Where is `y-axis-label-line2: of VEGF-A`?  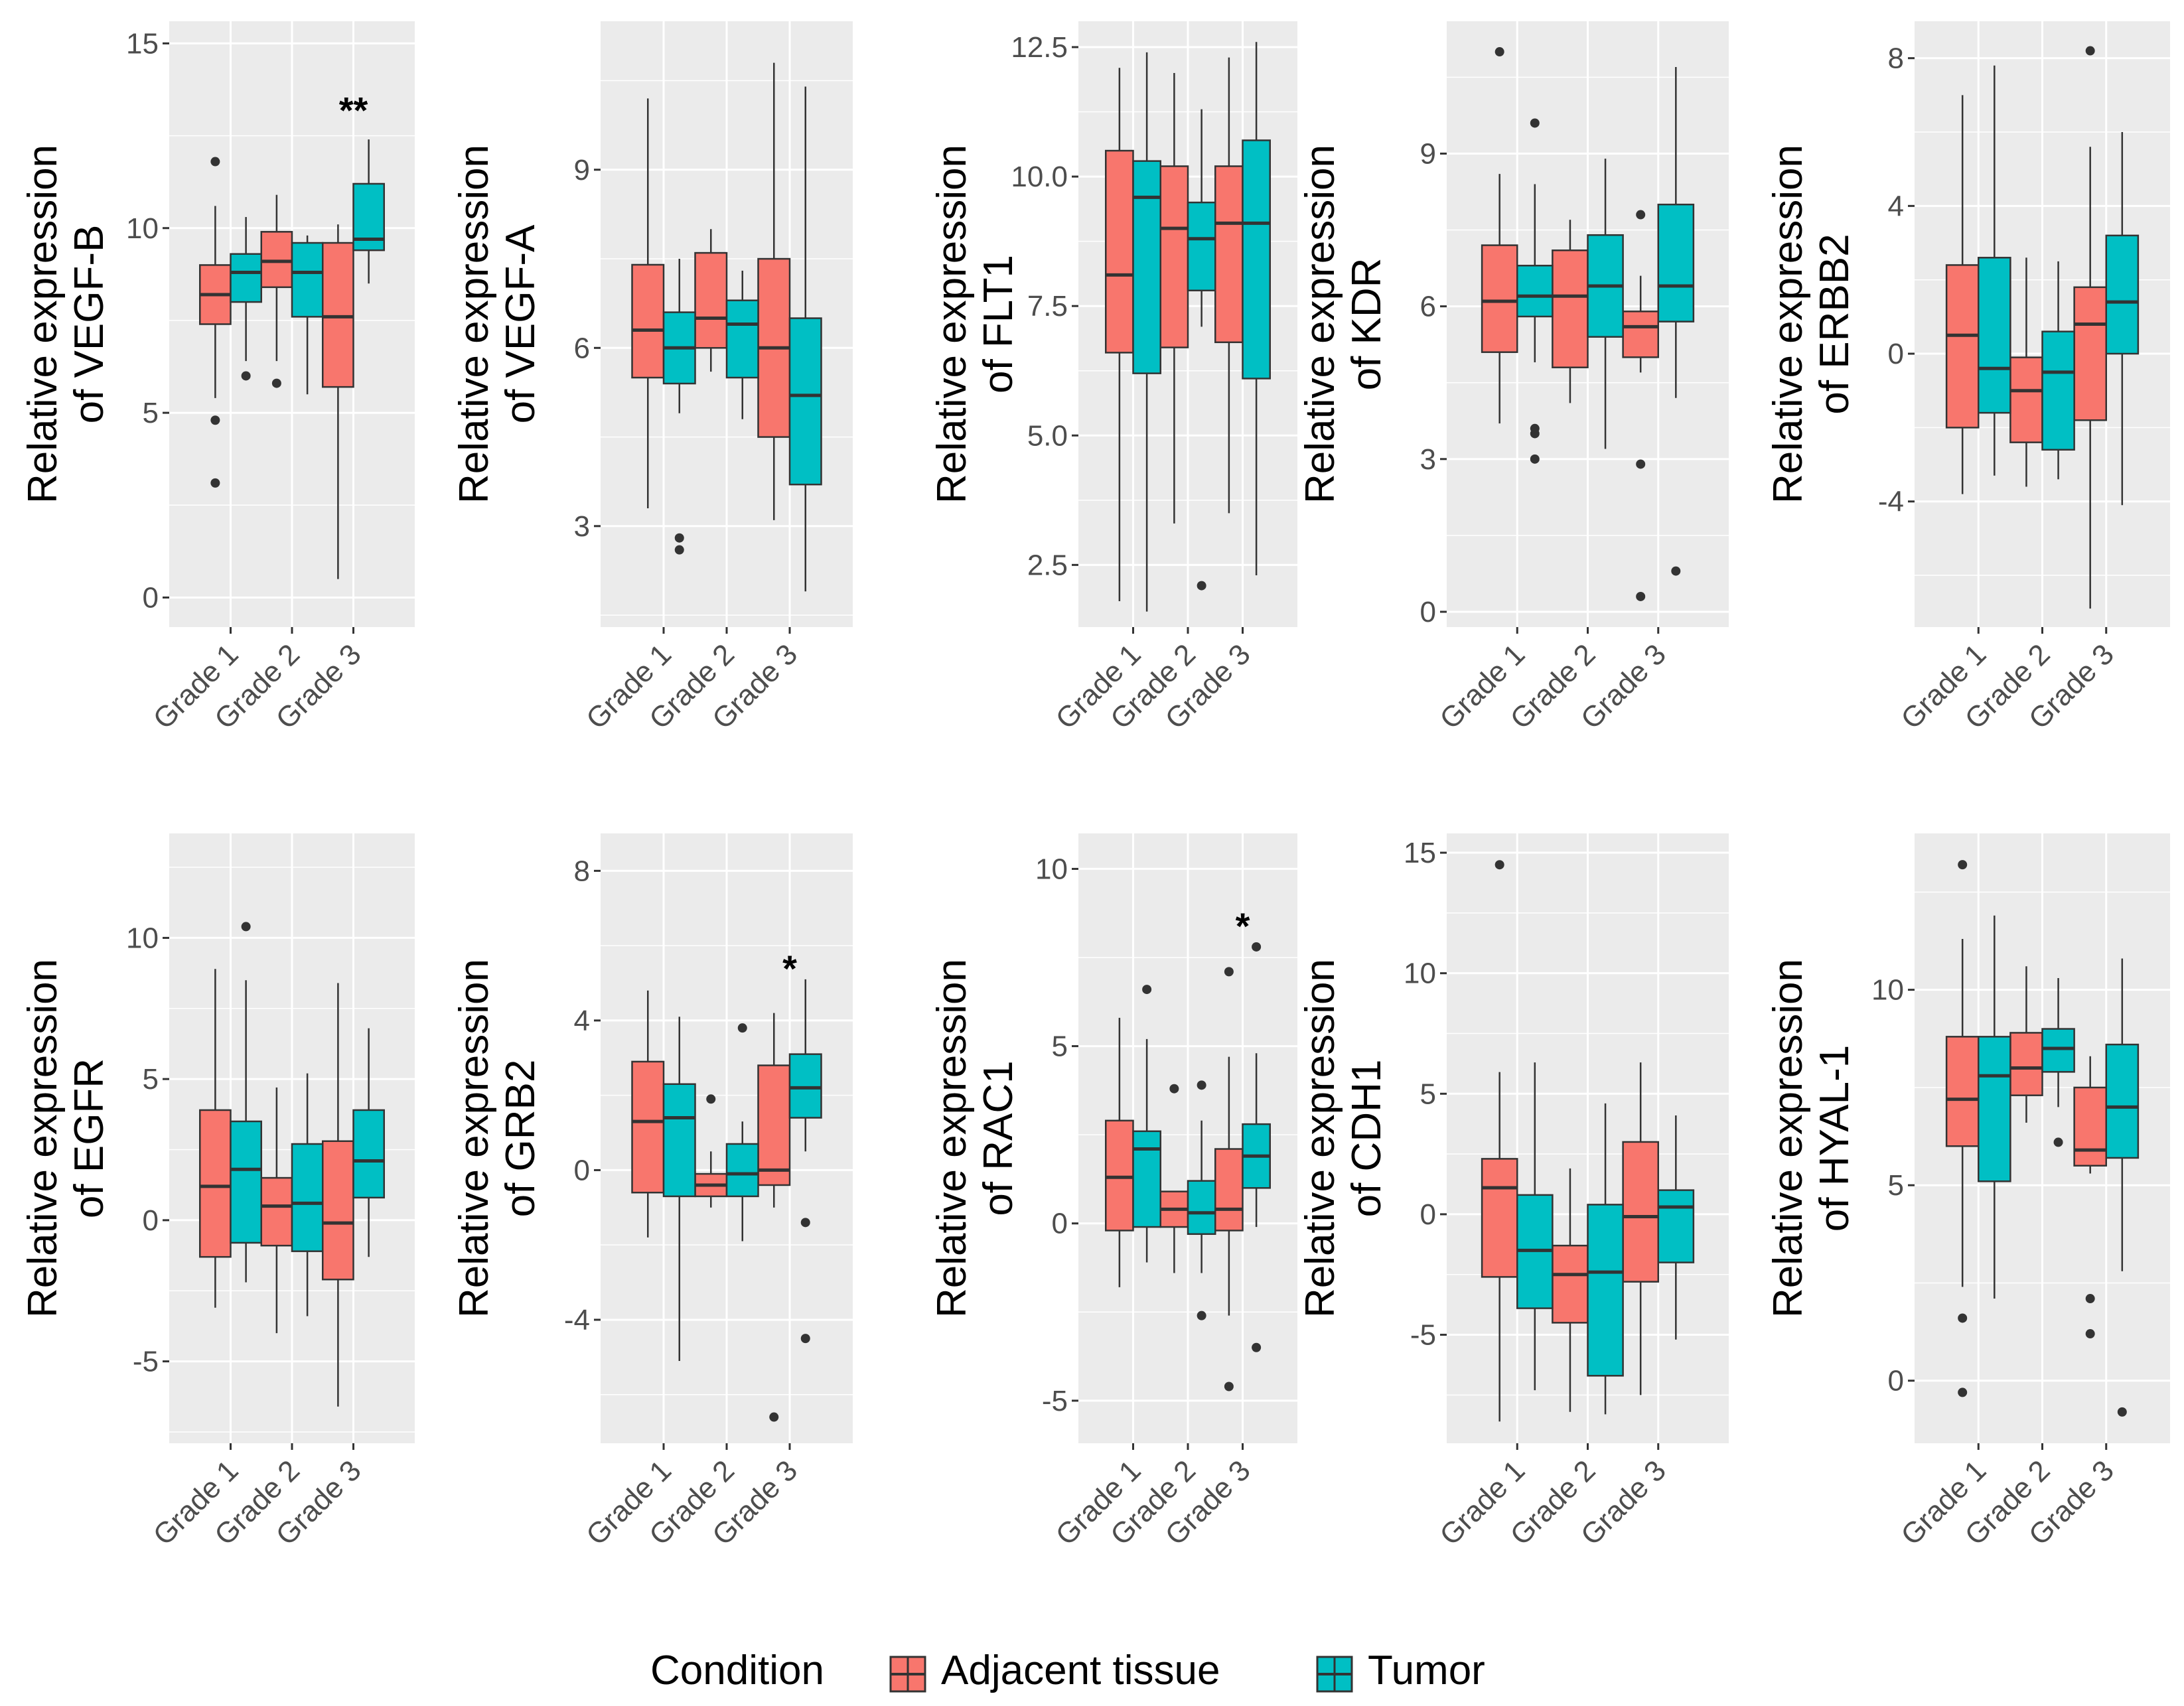 y-axis-label-line2: of VEGF-A is located at coordinates (521, 323).